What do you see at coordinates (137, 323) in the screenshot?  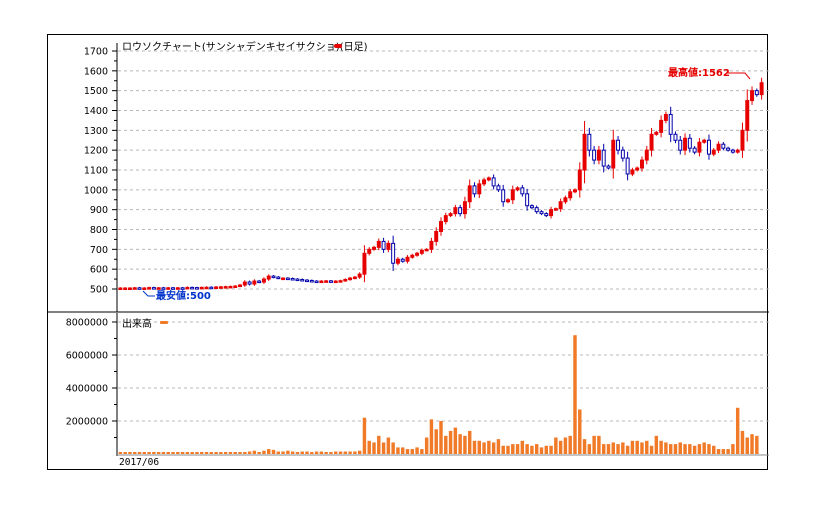 I see `volume-chart-title: 出来高` at bounding box center [137, 323].